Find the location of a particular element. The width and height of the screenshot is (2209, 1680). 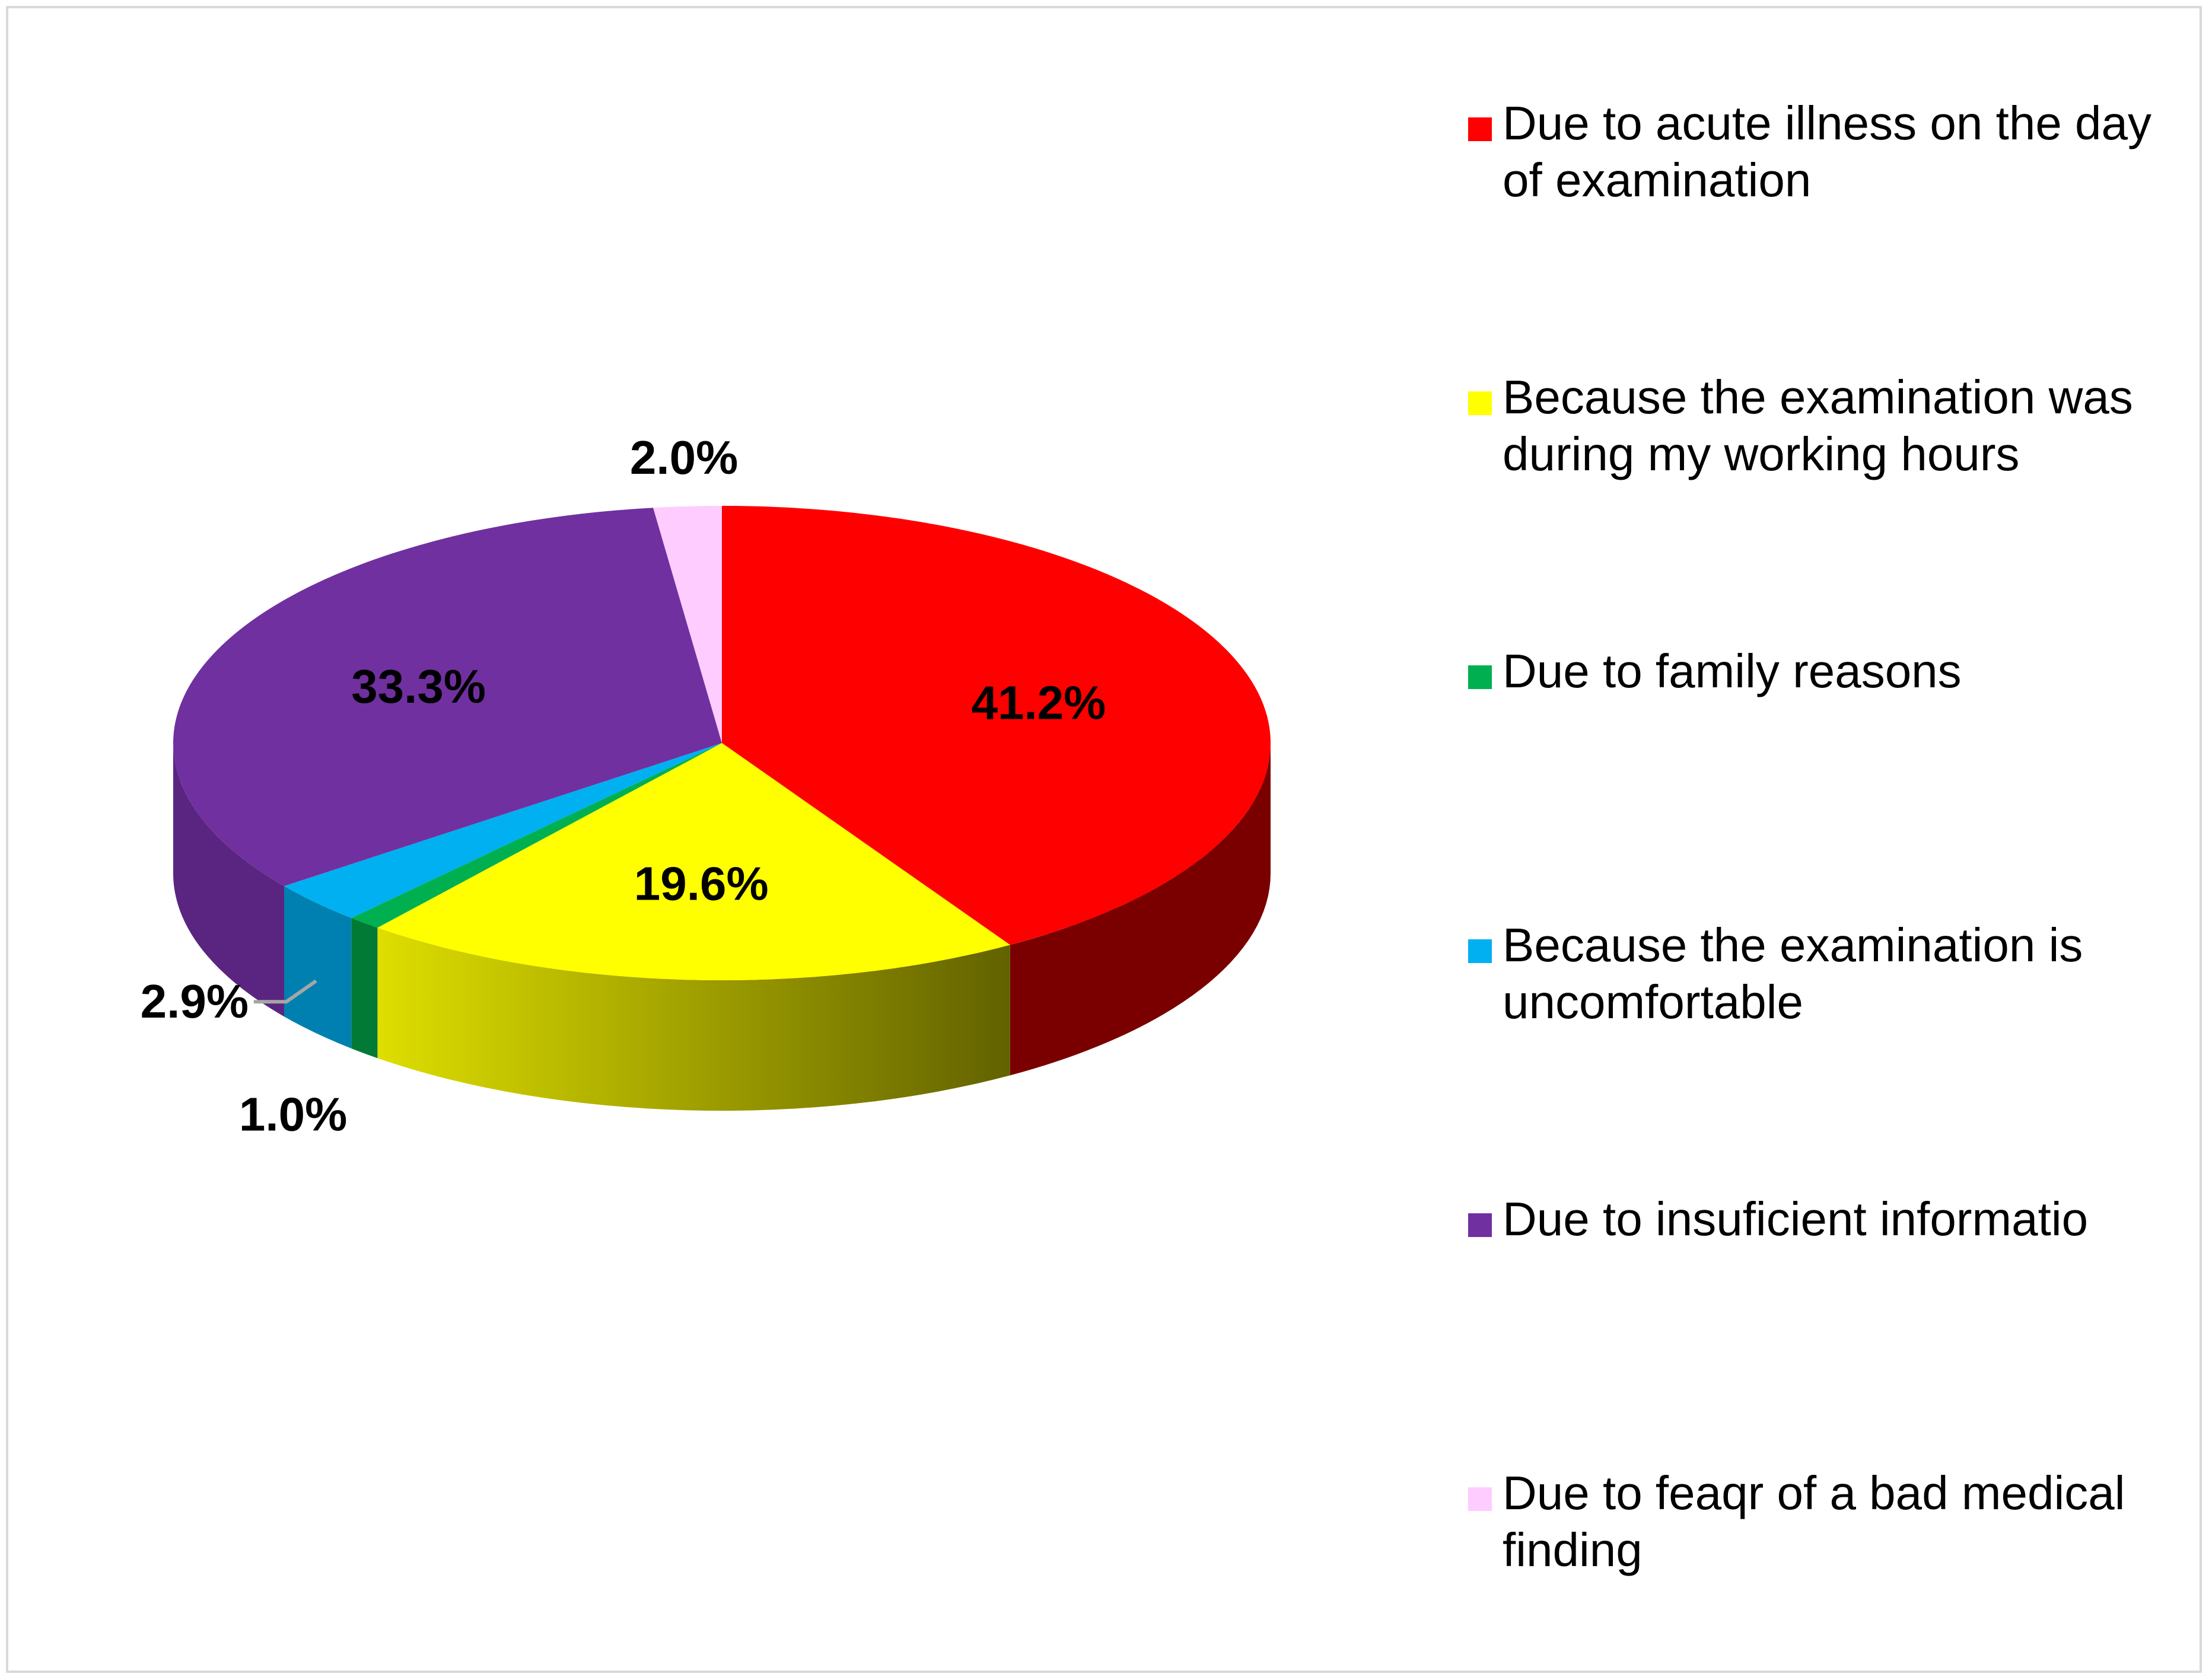

legend-item-4: Due to insuficient informatio is located at coordinates (1826, 1219).